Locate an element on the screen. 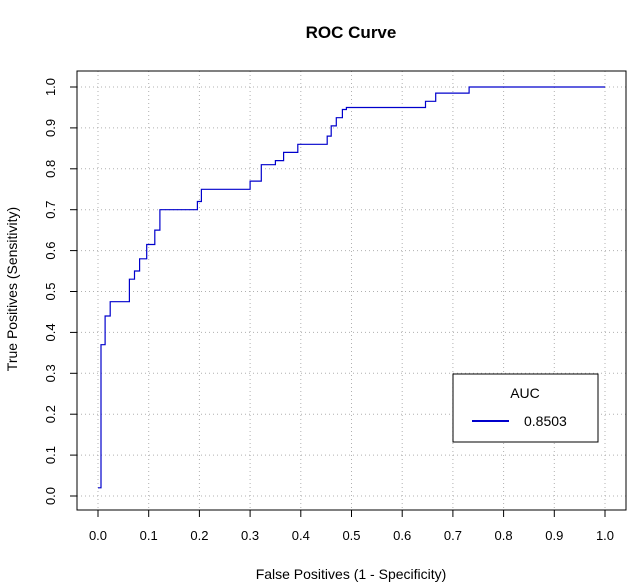 The width and height of the screenshot is (633, 586). y-tick-label: 0.6 is located at coordinates (50, 251).